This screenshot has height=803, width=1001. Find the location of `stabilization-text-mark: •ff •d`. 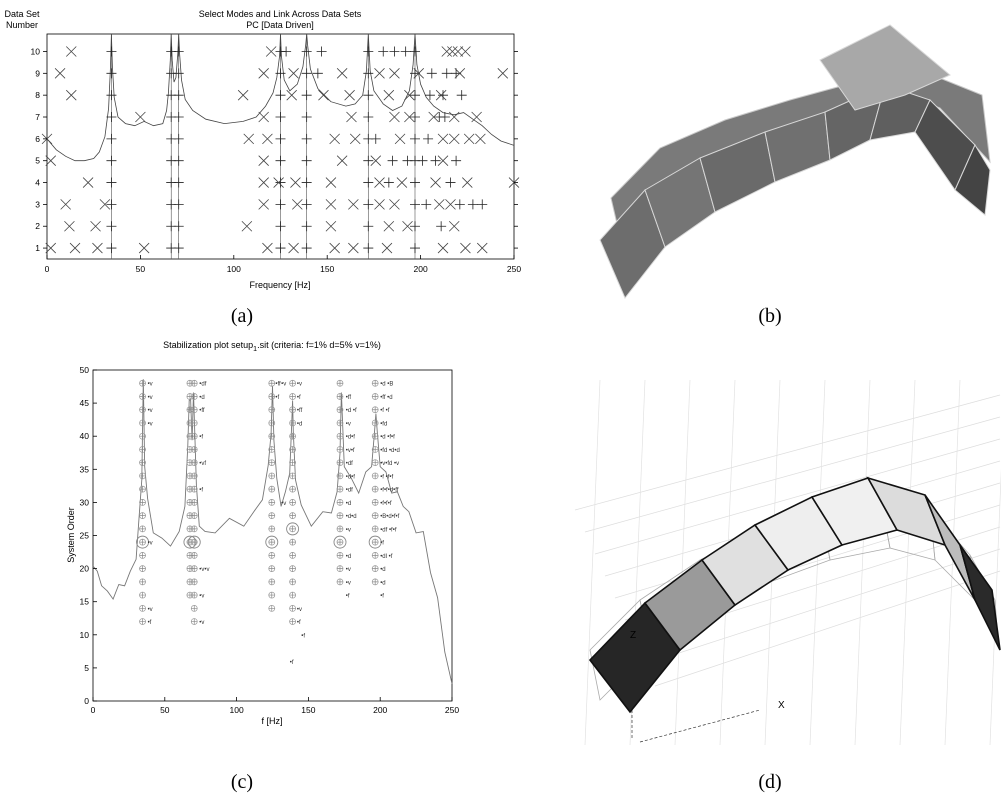

stabilization-text-mark: •ff •d is located at coordinates (386, 398).